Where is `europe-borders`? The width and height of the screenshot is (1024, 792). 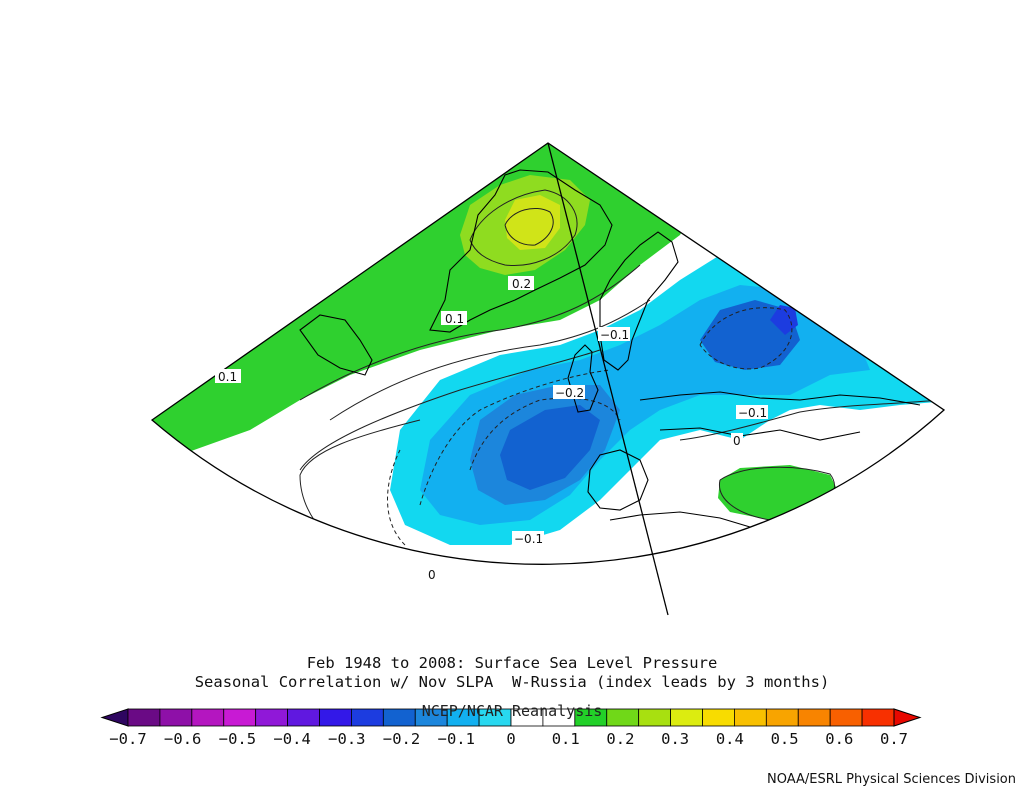 europe-borders is located at coordinates (780, 398).